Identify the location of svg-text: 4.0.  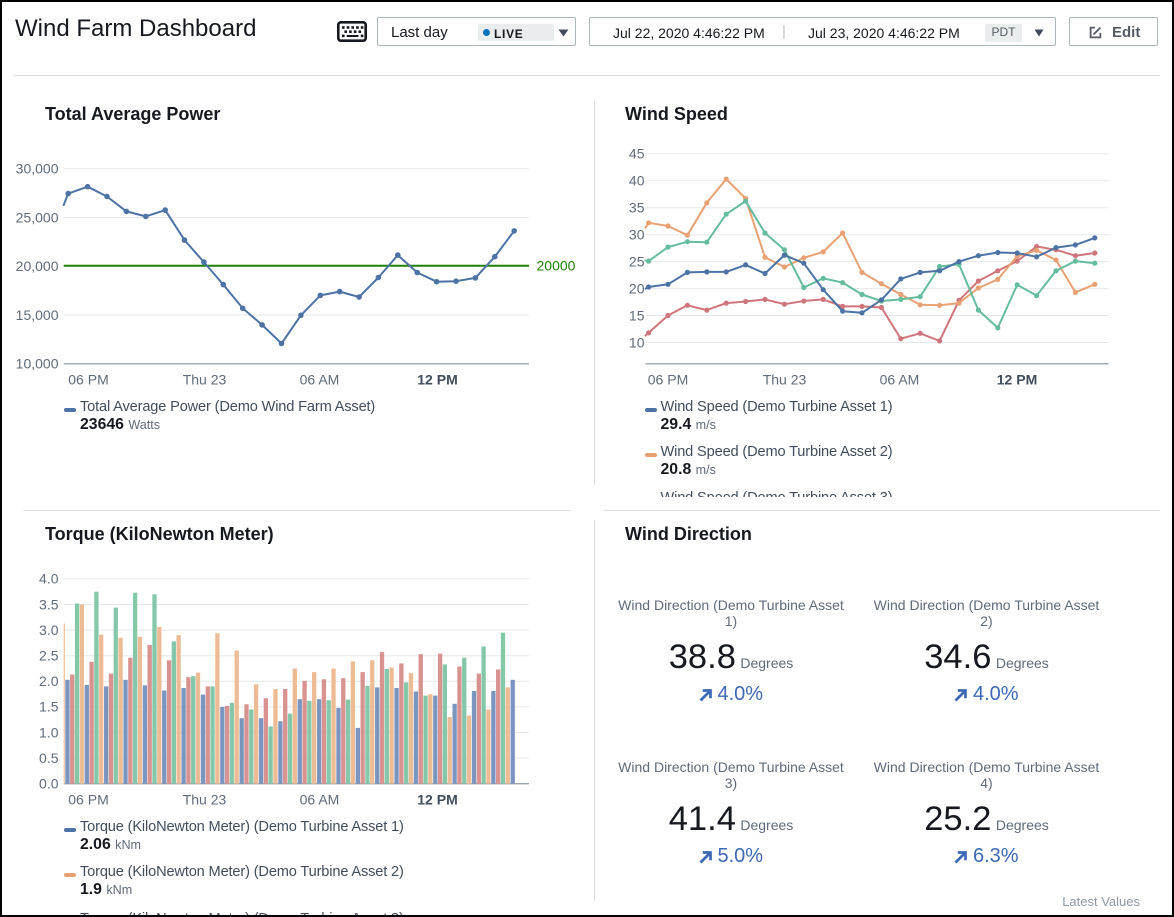
(49, 579).